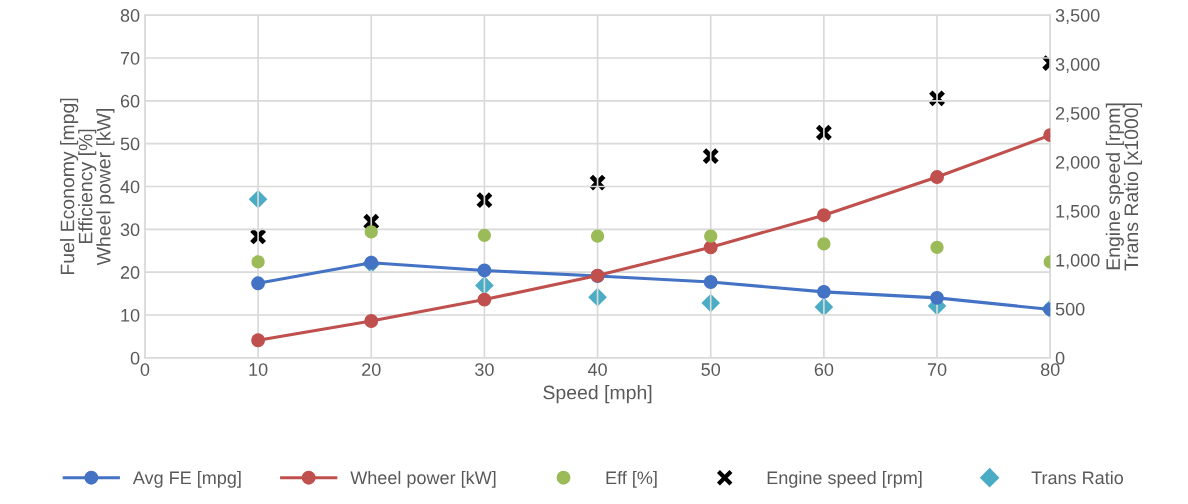  What do you see at coordinates (130, 230) in the screenshot?
I see `y-tick-label: 30` at bounding box center [130, 230].